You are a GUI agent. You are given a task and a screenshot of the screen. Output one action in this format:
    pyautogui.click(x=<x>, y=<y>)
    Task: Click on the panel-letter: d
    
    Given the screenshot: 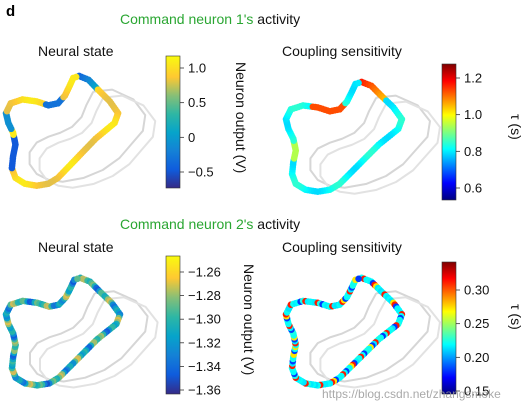 What is the action you would take?
    pyautogui.click(x=10, y=11)
    